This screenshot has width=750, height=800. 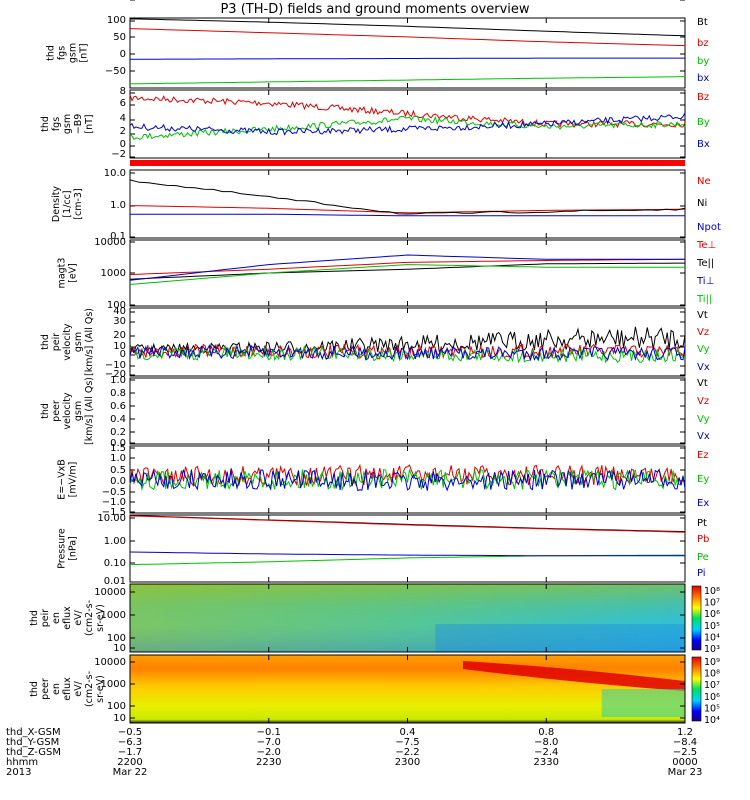 I want to click on ephemeris-value: 2200, so click(x=129, y=762).